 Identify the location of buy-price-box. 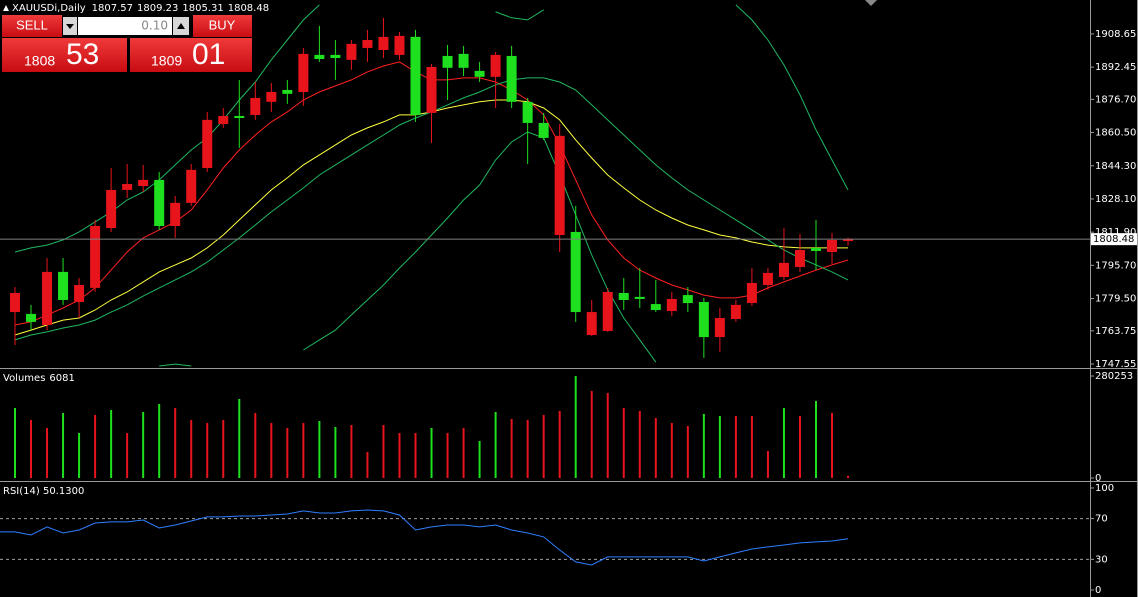
(191, 55).